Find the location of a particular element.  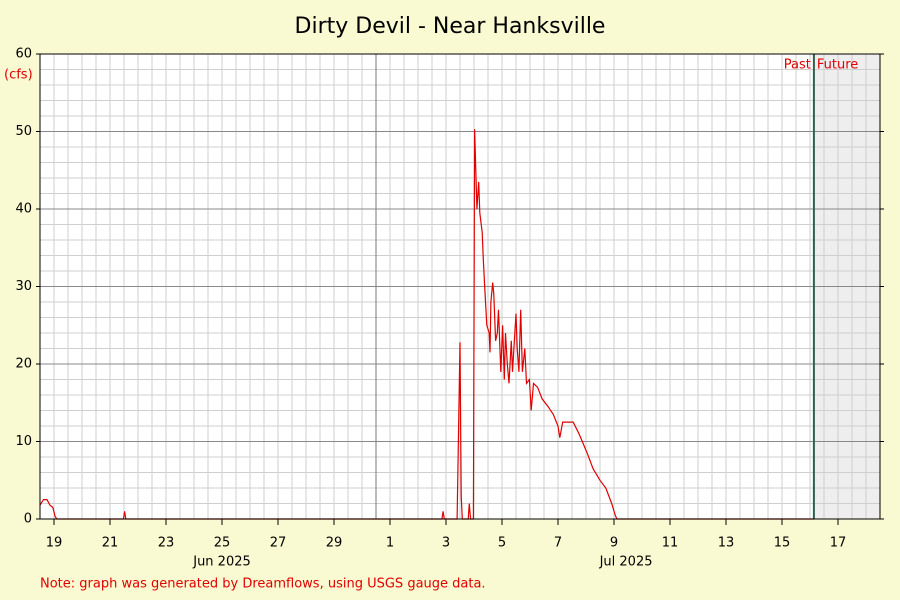

x-month-label: Jun 2025 is located at coordinates (221, 562).